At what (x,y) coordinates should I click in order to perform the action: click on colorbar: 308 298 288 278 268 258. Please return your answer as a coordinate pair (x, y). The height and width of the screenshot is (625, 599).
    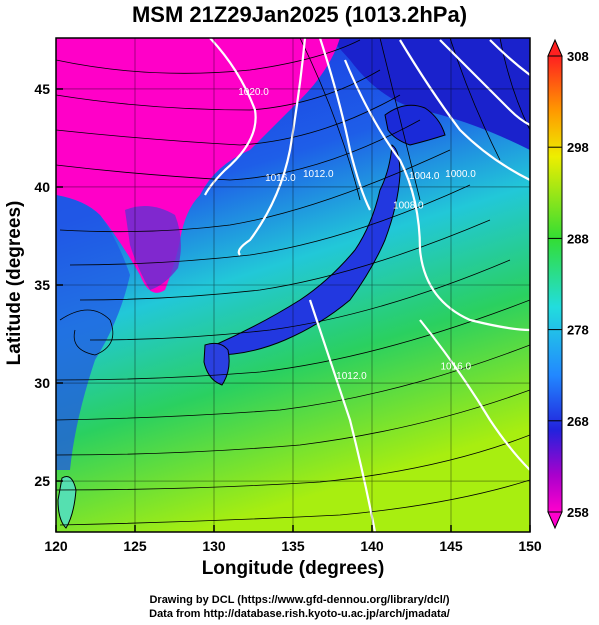
    Looking at the image, I should click on (568, 284).